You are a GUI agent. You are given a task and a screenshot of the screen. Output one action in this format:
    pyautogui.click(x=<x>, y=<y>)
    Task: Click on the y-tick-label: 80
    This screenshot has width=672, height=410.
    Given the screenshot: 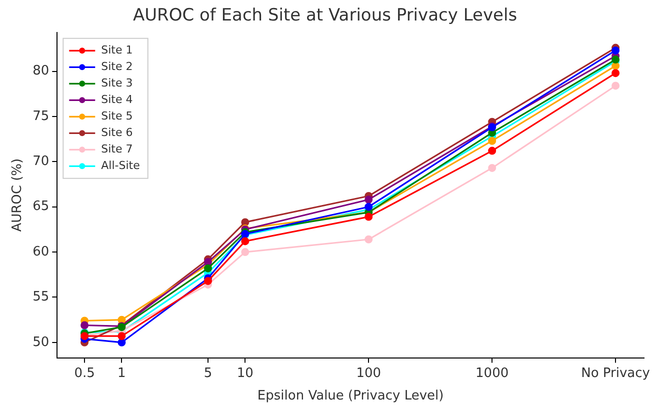 What is the action you would take?
    pyautogui.click(x=41, y=71)
    